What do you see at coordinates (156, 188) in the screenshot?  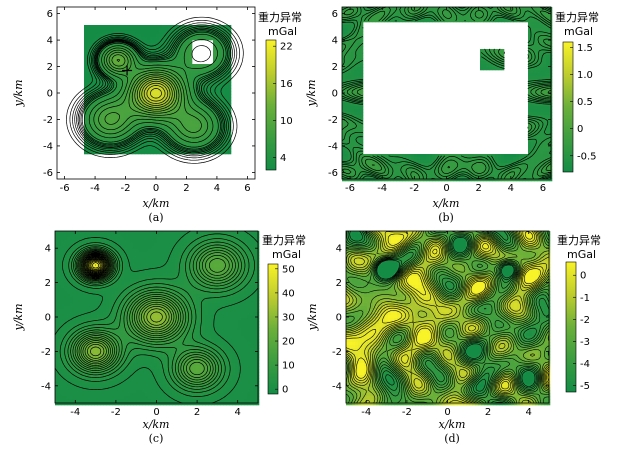 I see `x-tick-label: 0` at bounding box center [156, 188].